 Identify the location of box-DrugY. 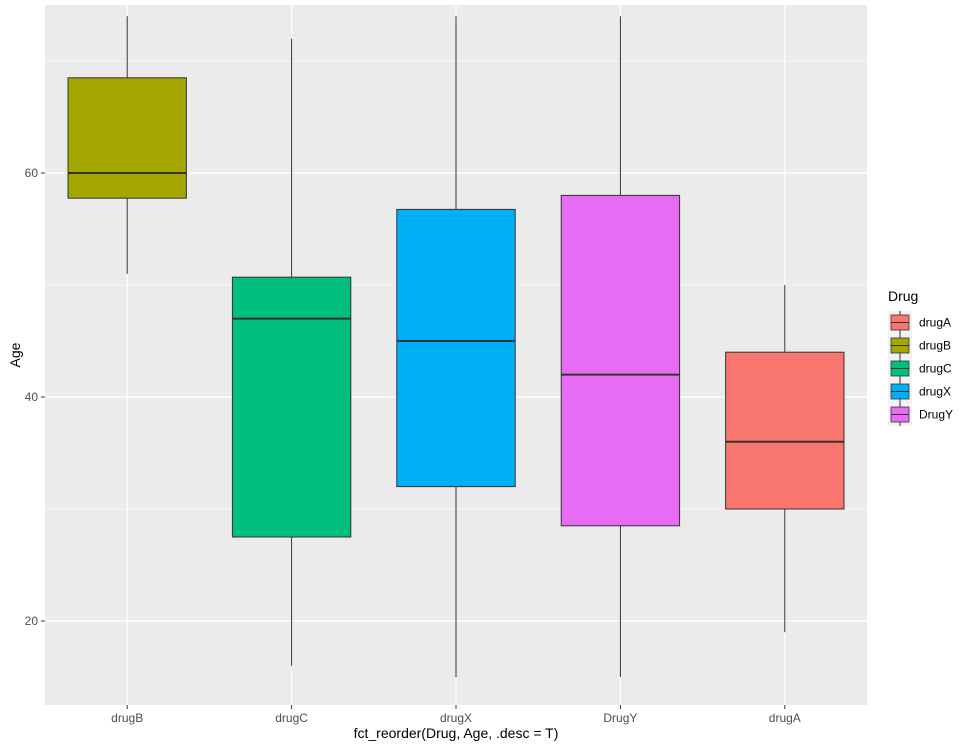
(620, 346).